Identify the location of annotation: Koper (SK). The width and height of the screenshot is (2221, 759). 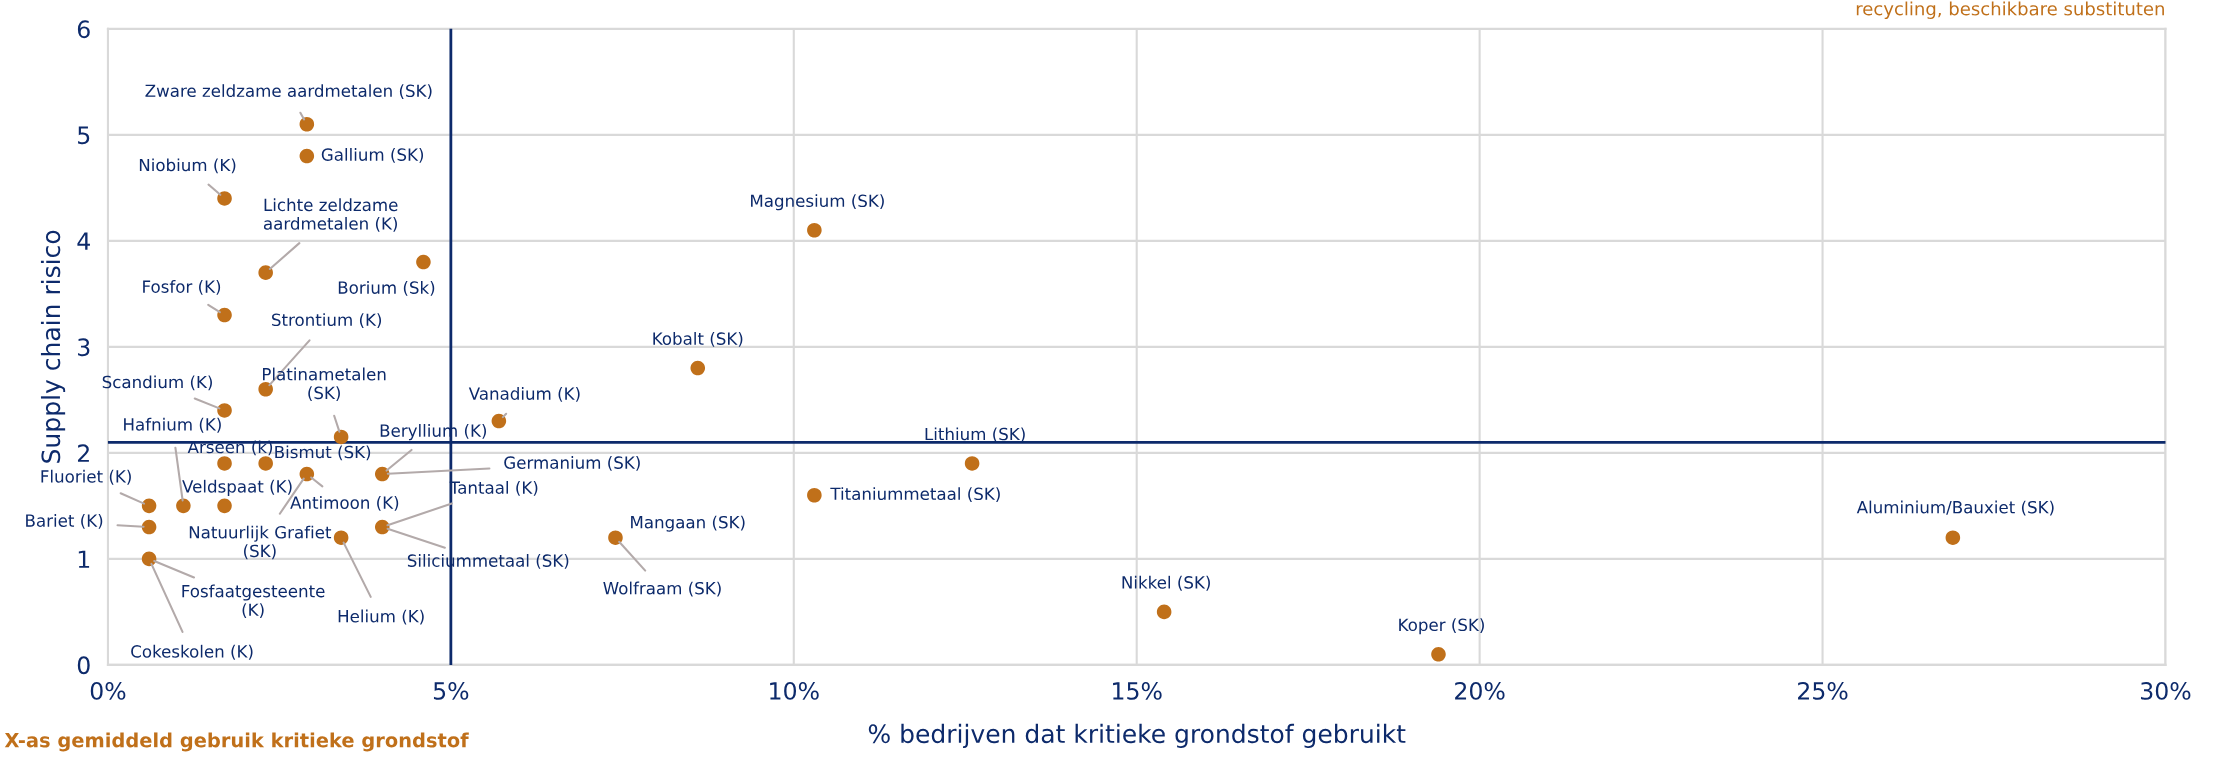
(1441, 626).